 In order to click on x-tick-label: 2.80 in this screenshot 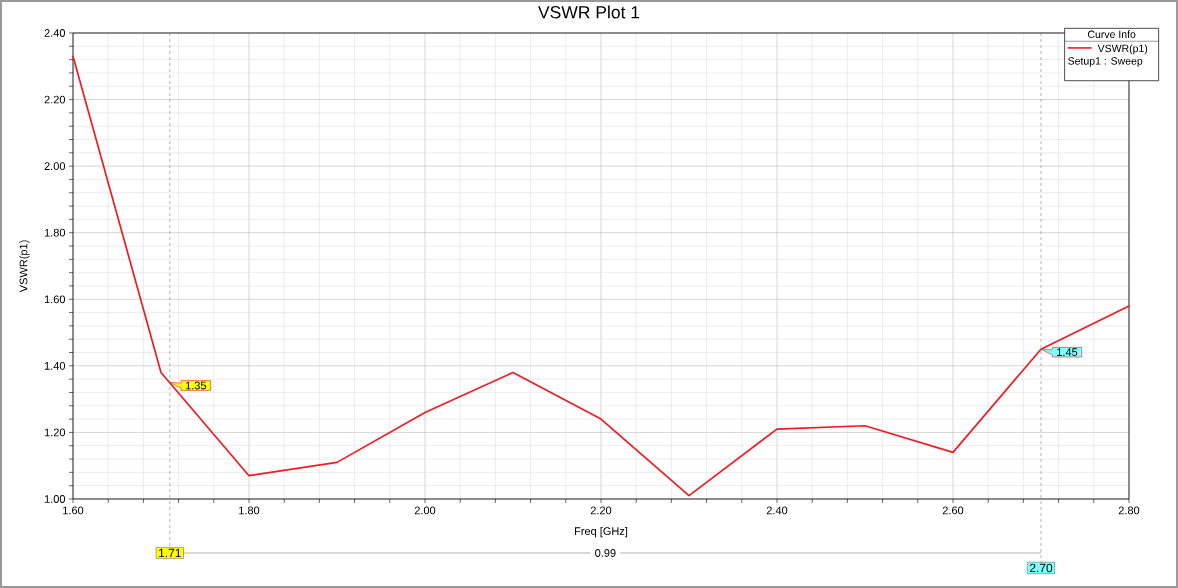, I will do `click(1129, 510)`.